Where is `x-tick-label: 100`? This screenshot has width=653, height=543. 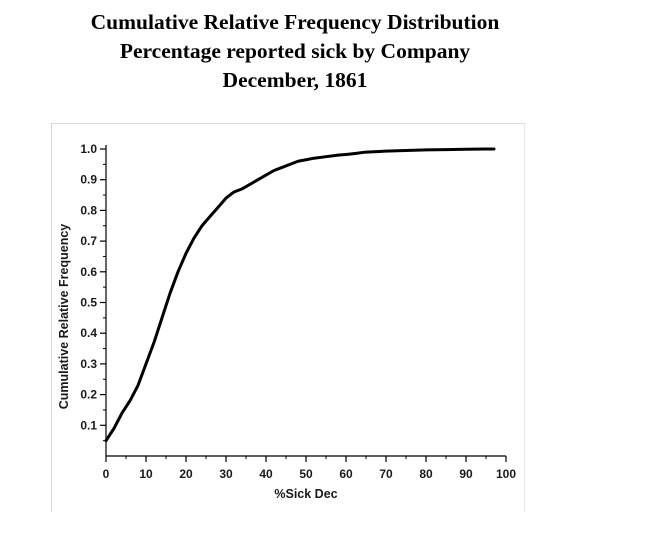 x-tick-label: 100 is located at coordinates (506, 474).